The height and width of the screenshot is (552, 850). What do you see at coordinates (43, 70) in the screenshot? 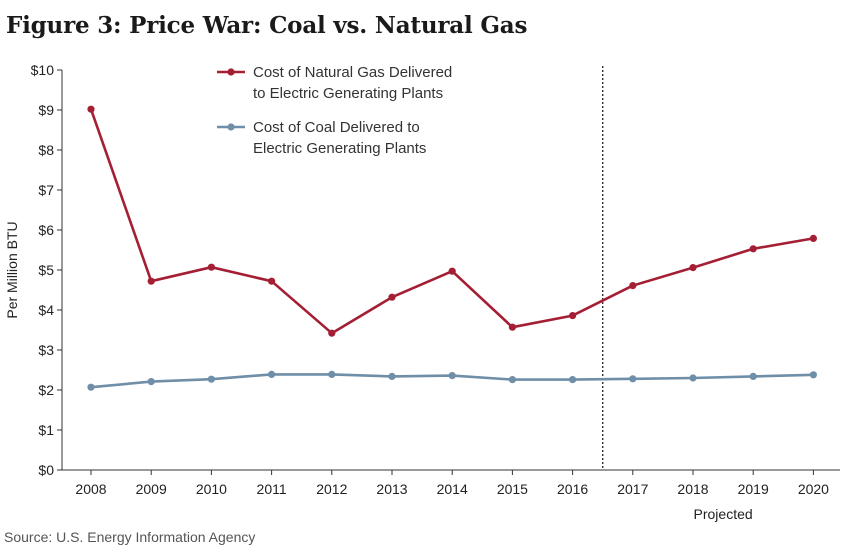
I see `y-tick-label: $10` at bounding box center [43, 70].